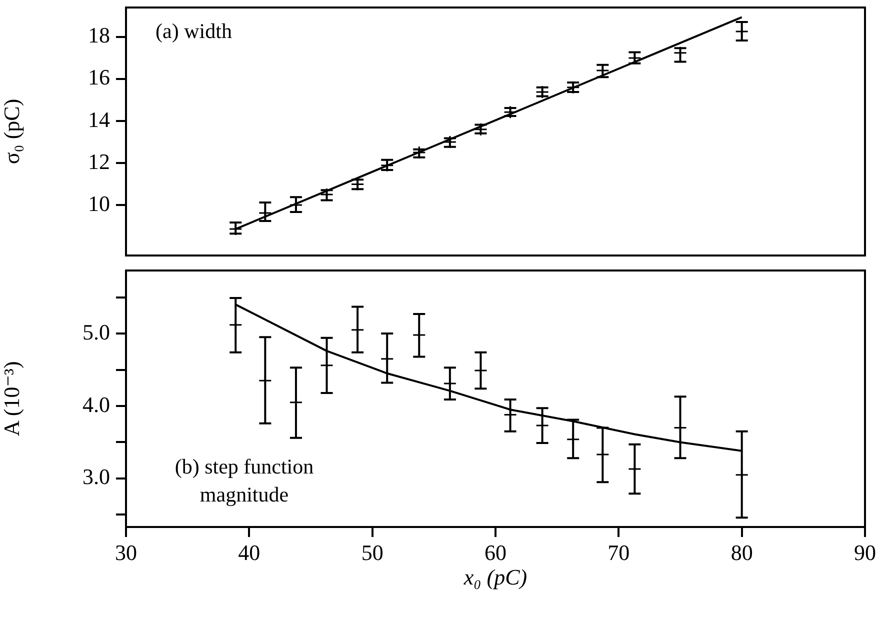 This screenshot has height=618, width=883. What do you see at coordinates (12, 131) in the screenshot?
I see `y-axis-title: σ₀ (pC)` at bounding box center [12, 131].